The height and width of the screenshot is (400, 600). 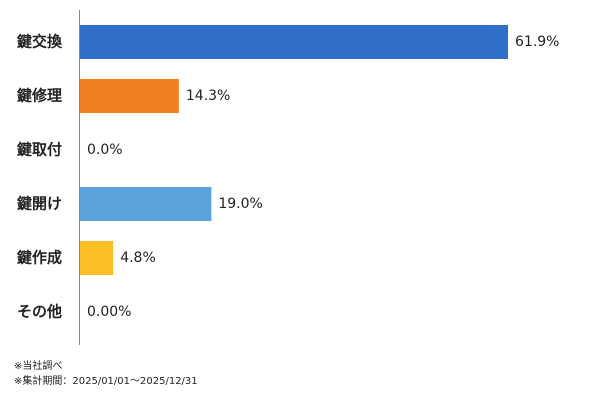 I want to click on category-label: 鍵取付, so click(x=39, y=150).